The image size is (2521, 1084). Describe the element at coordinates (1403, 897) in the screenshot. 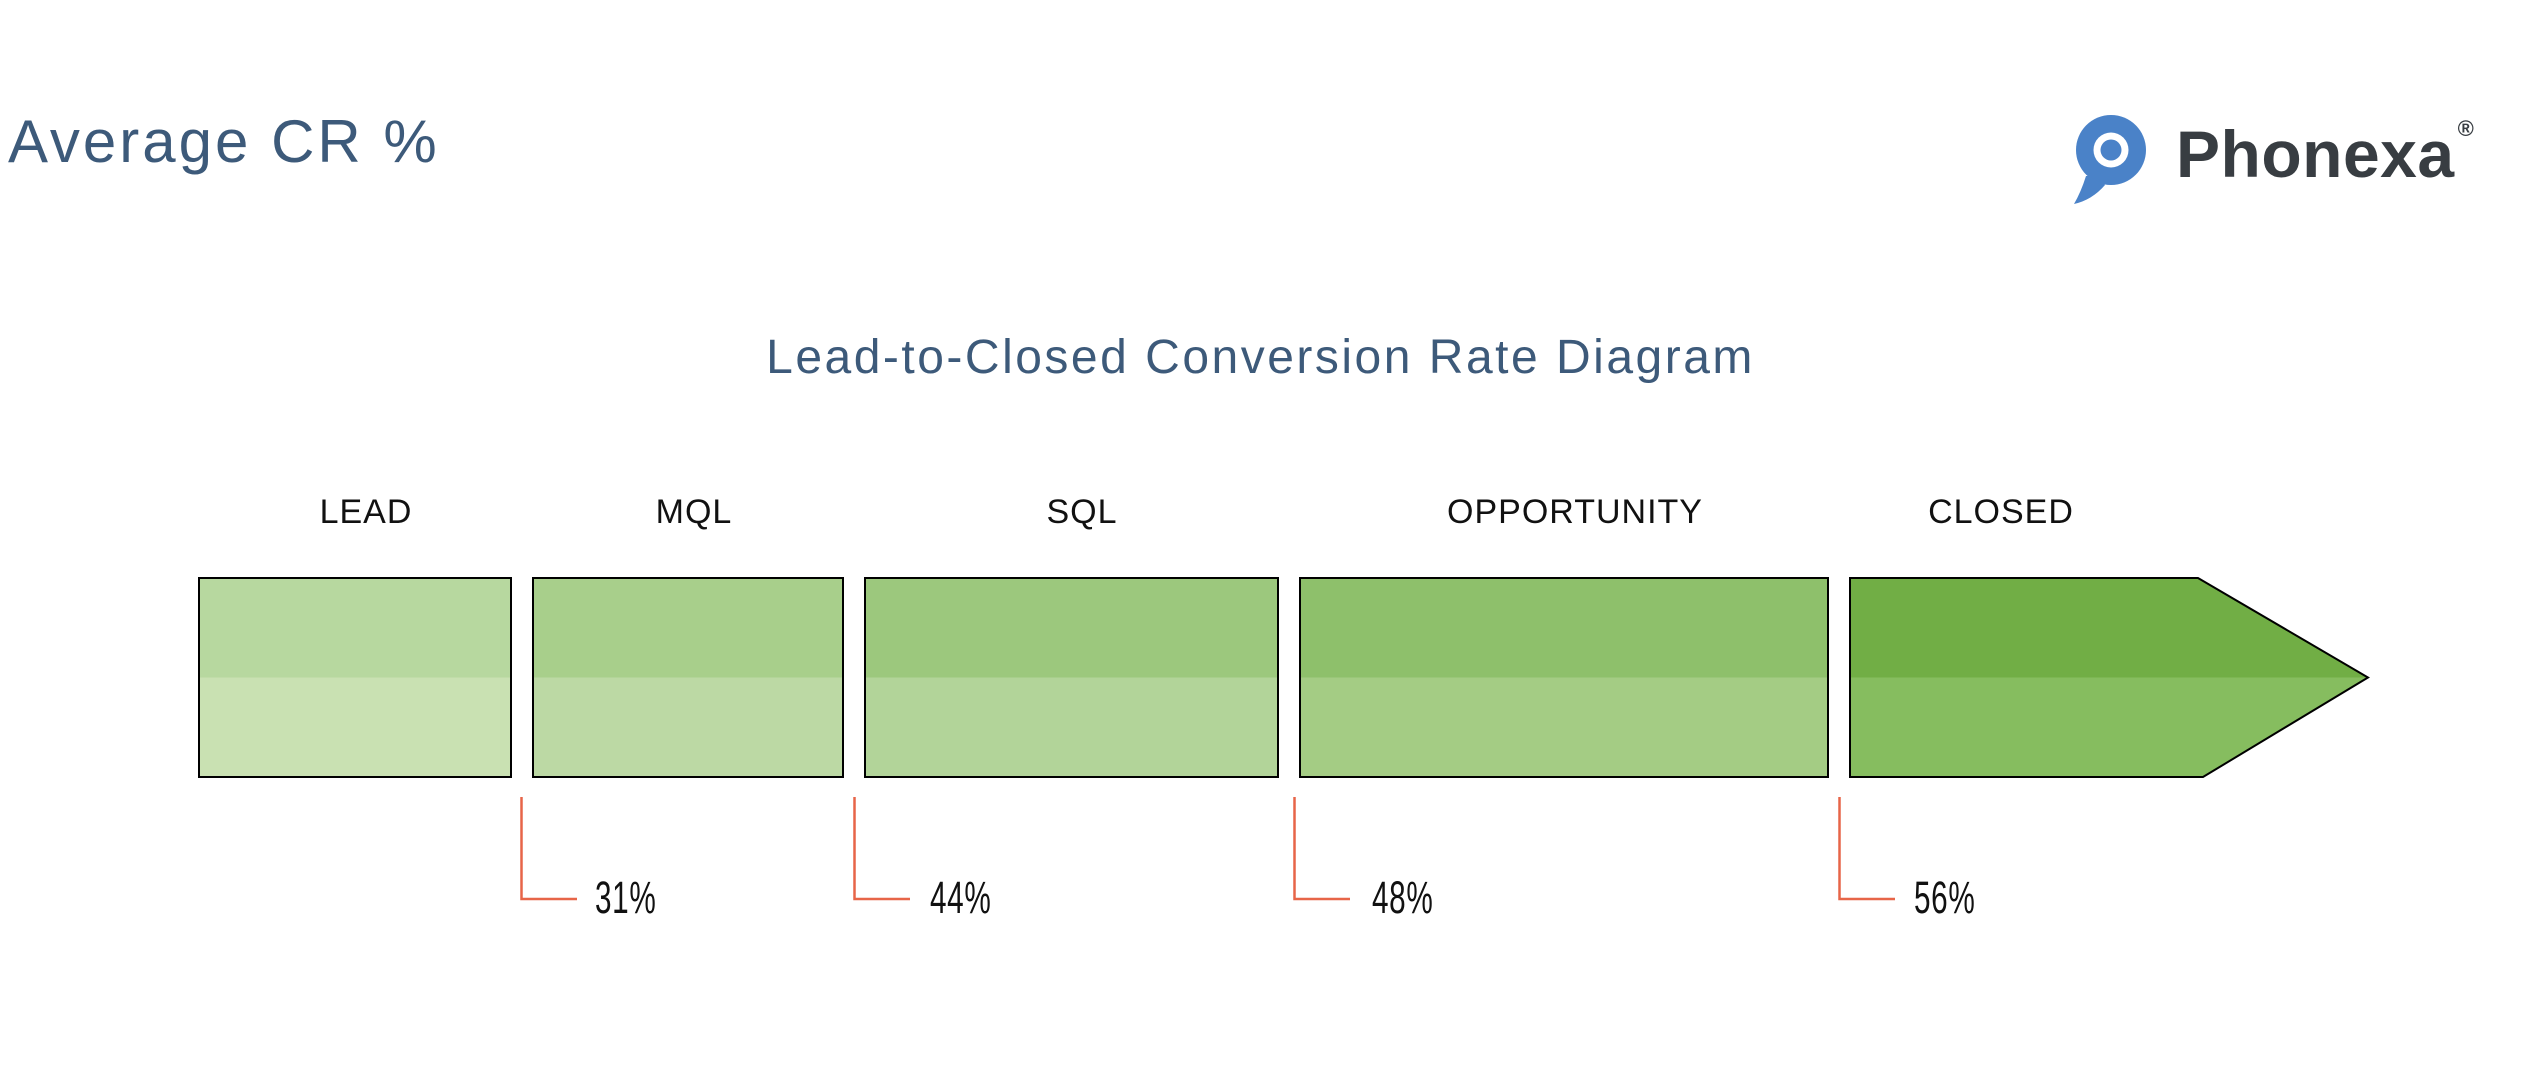

I see `conversion-value-sql-opportunity: 48%` at that location.